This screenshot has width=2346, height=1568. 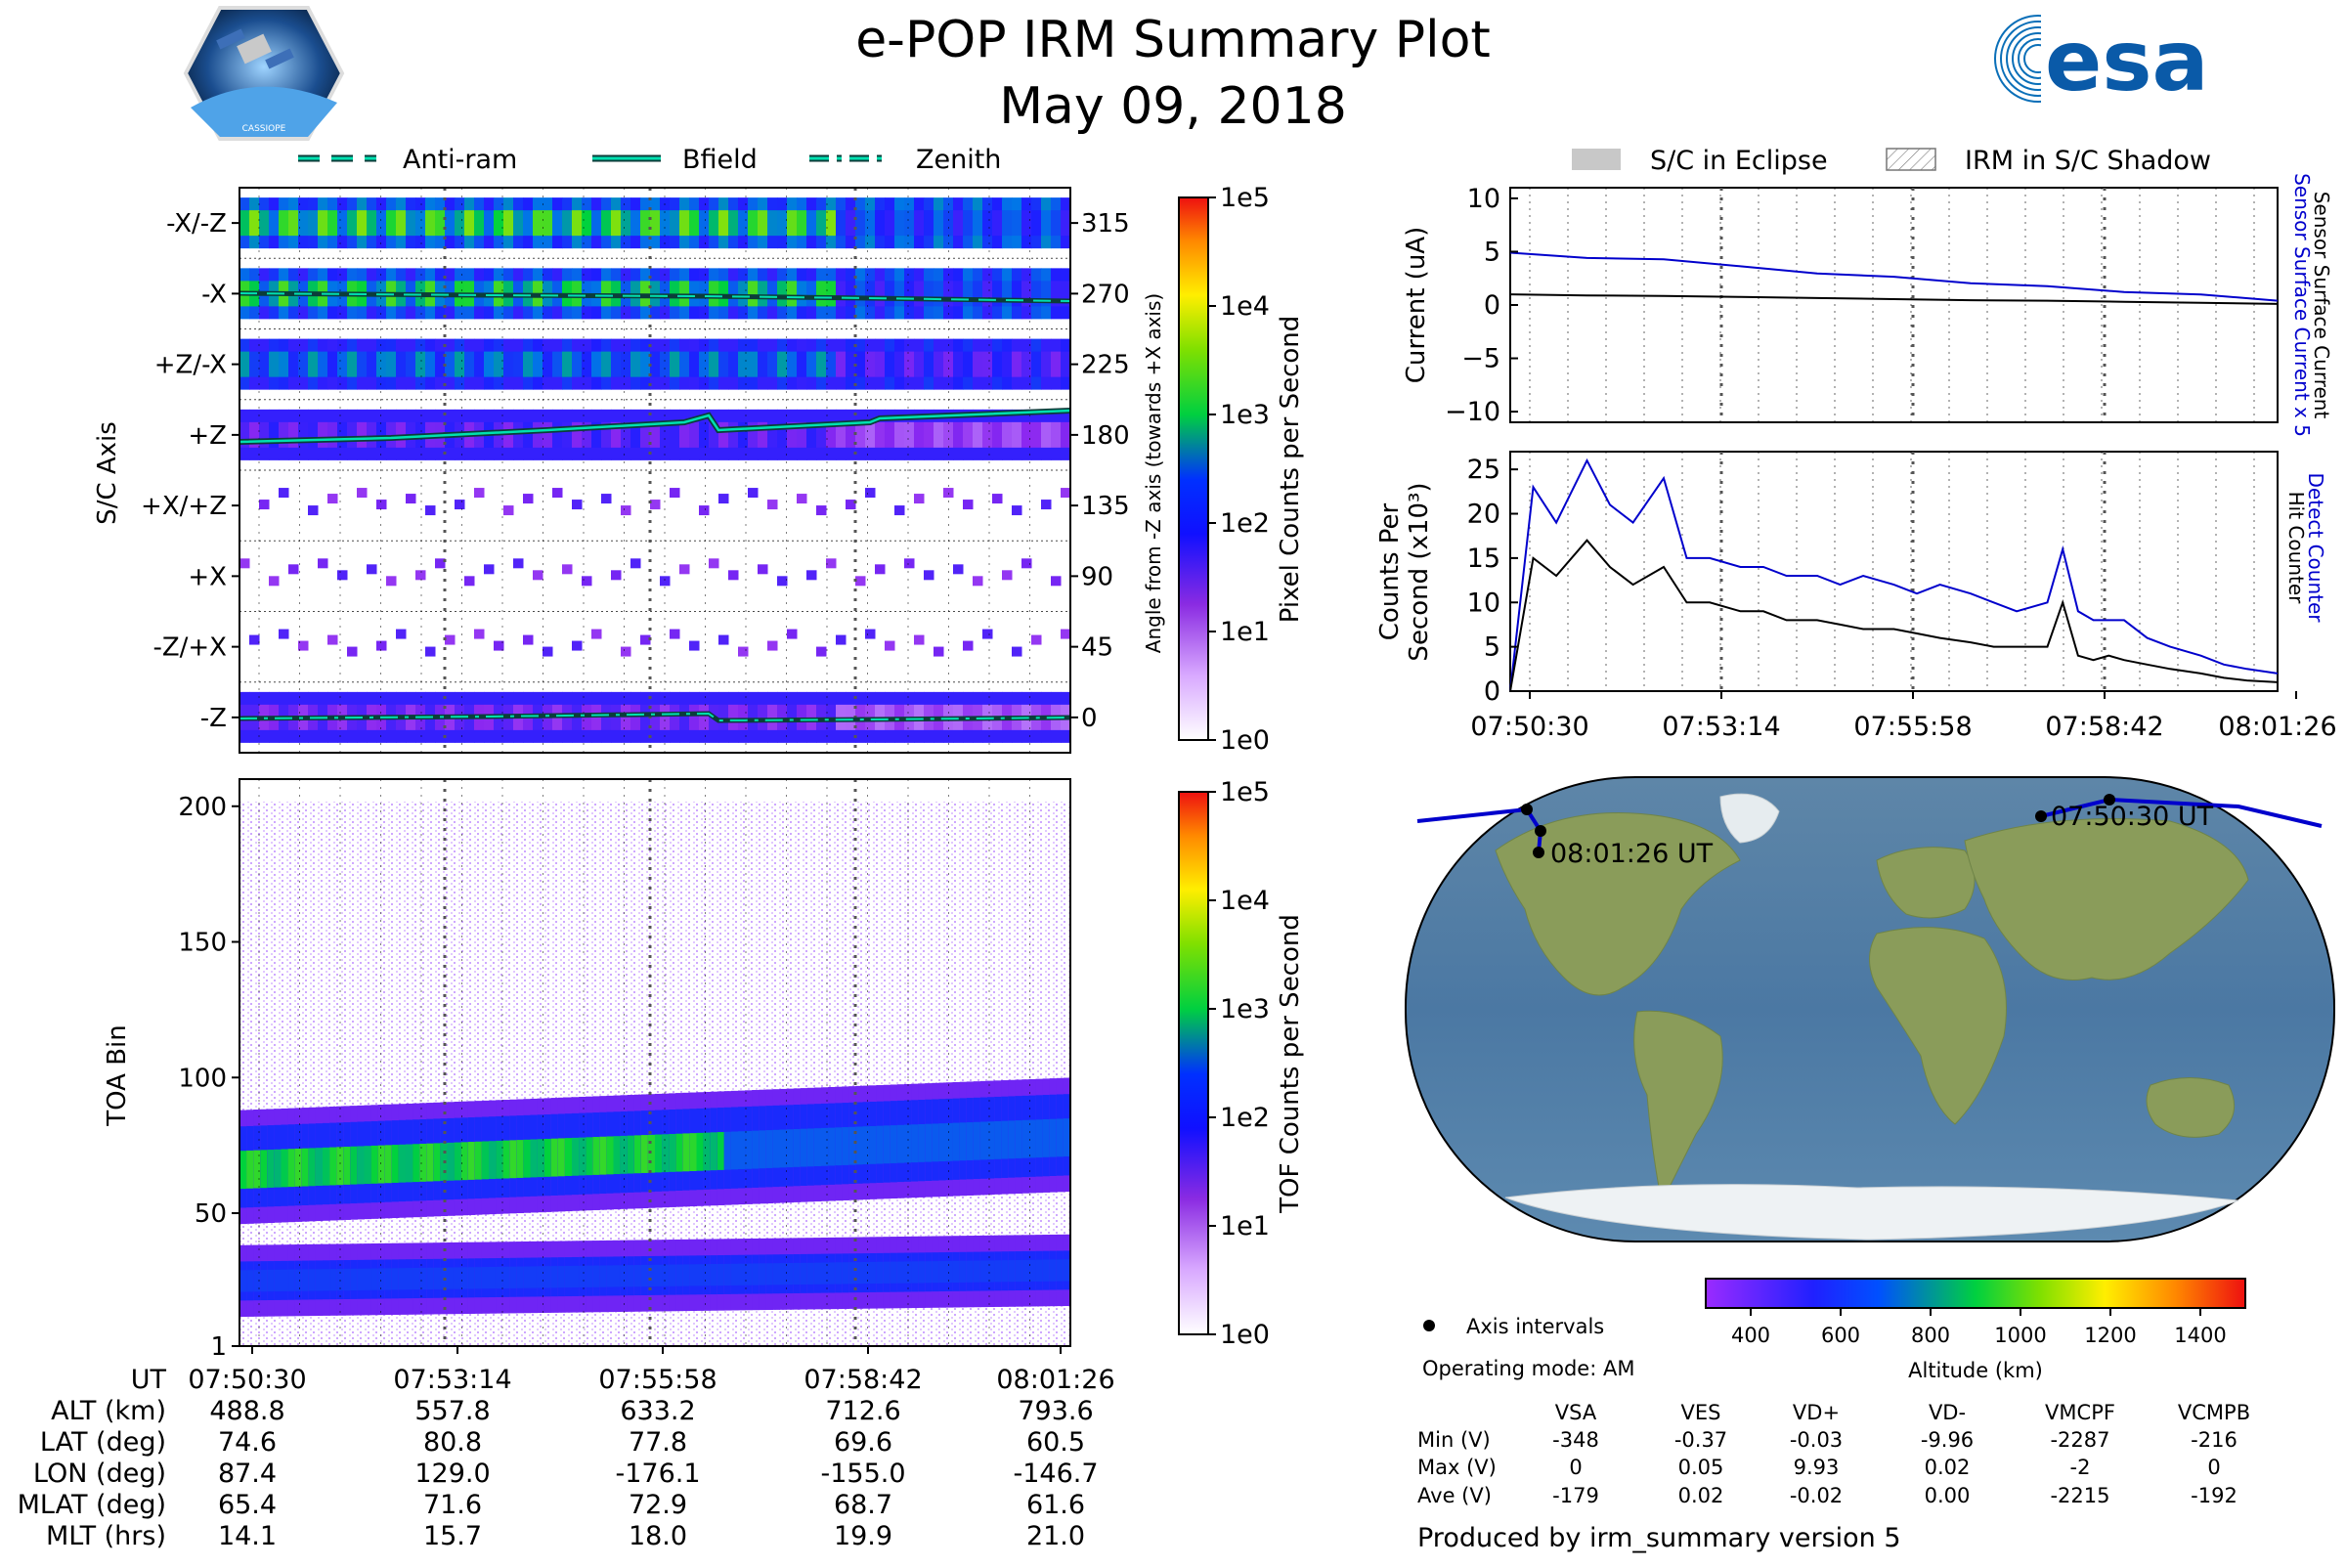 What do you see at coordinates (1454, 1440) in the screenshot?
I see `voltage-row-label: Min (V)` at bounding box center [1454, 1440].